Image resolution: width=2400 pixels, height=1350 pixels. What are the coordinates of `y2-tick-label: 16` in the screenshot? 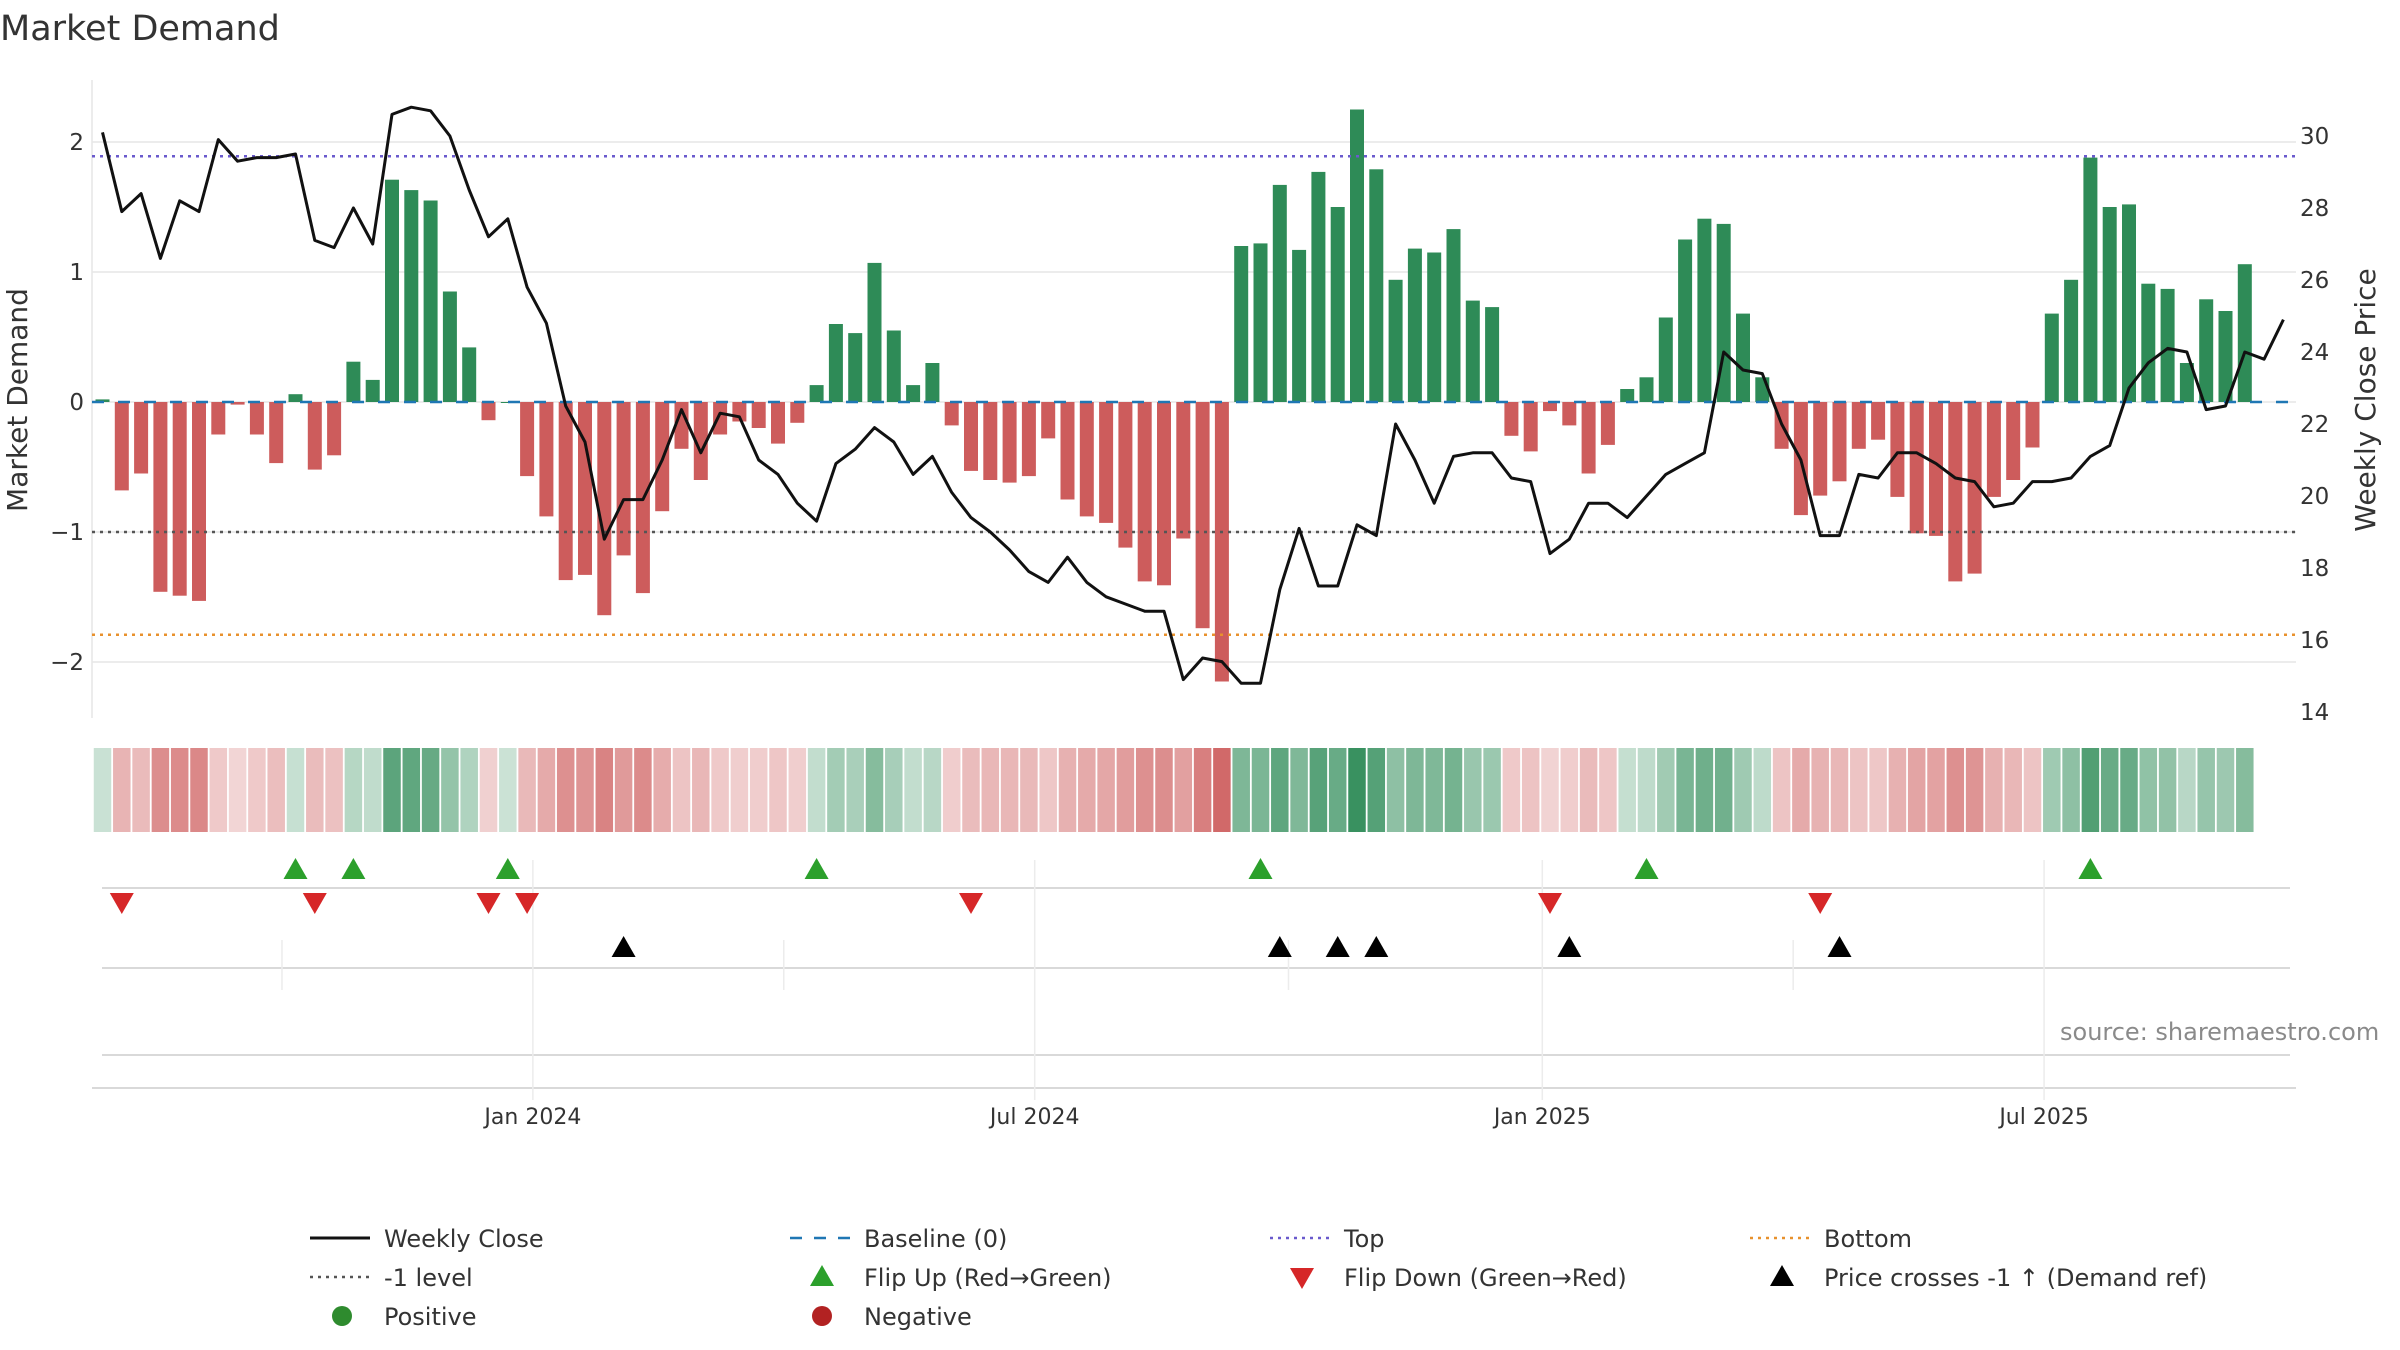 It's located at (2314, 641).